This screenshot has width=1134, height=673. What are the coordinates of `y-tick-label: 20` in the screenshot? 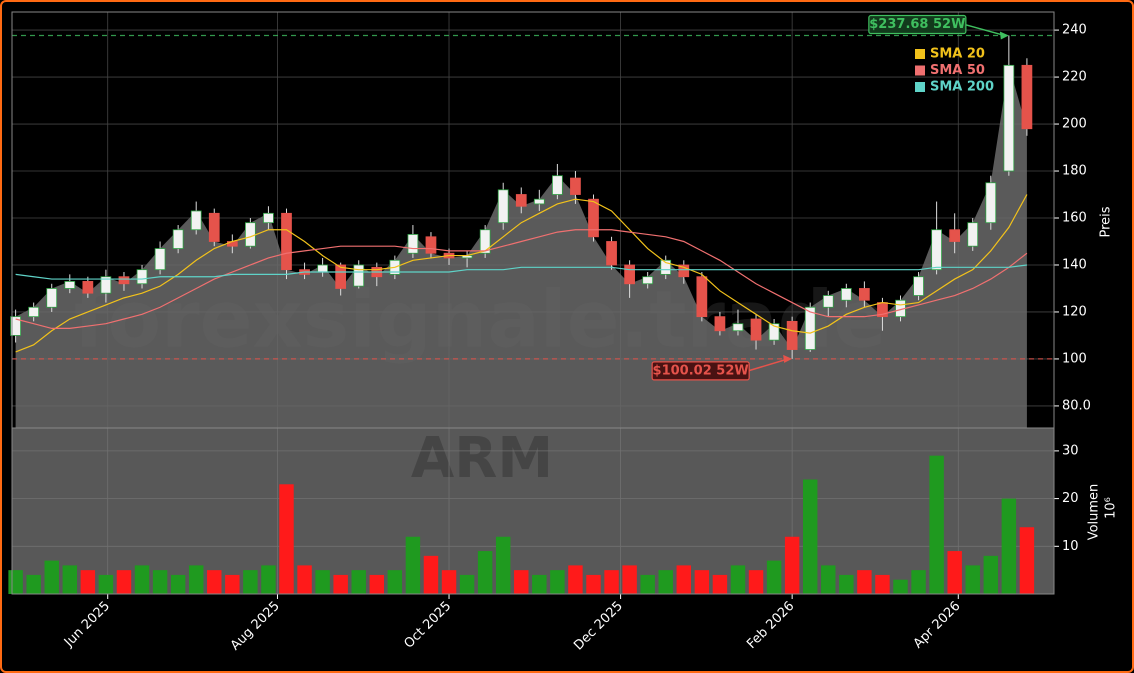 It's located at (1070, 498).